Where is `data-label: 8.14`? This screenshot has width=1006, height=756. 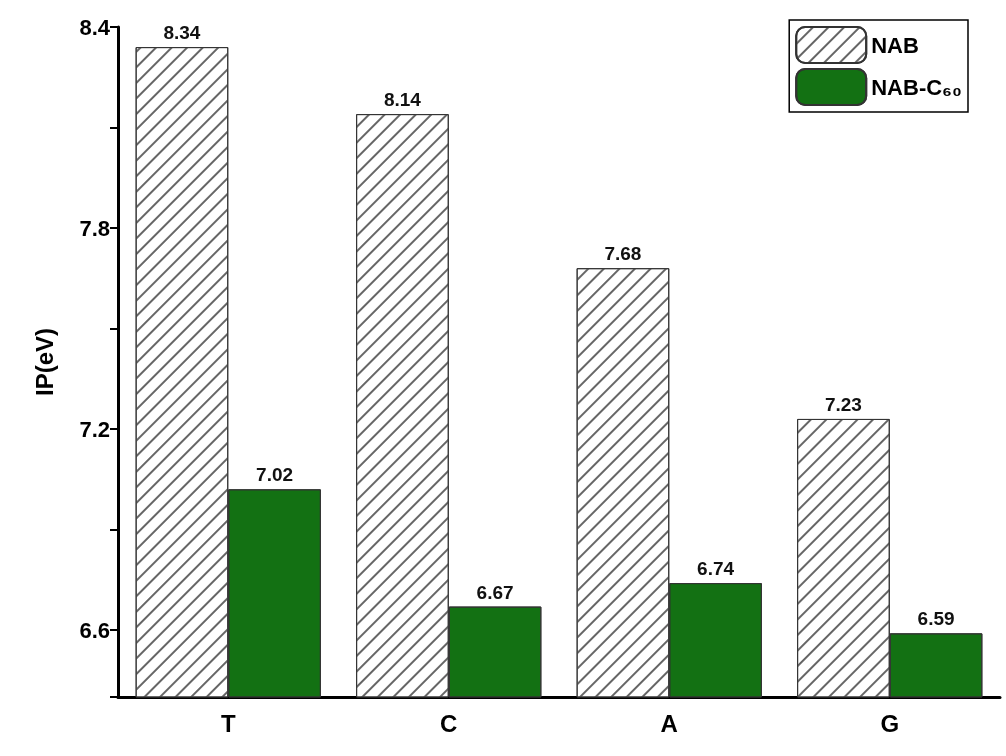
data-label: 8.14 is located at coordinates (402, 100).